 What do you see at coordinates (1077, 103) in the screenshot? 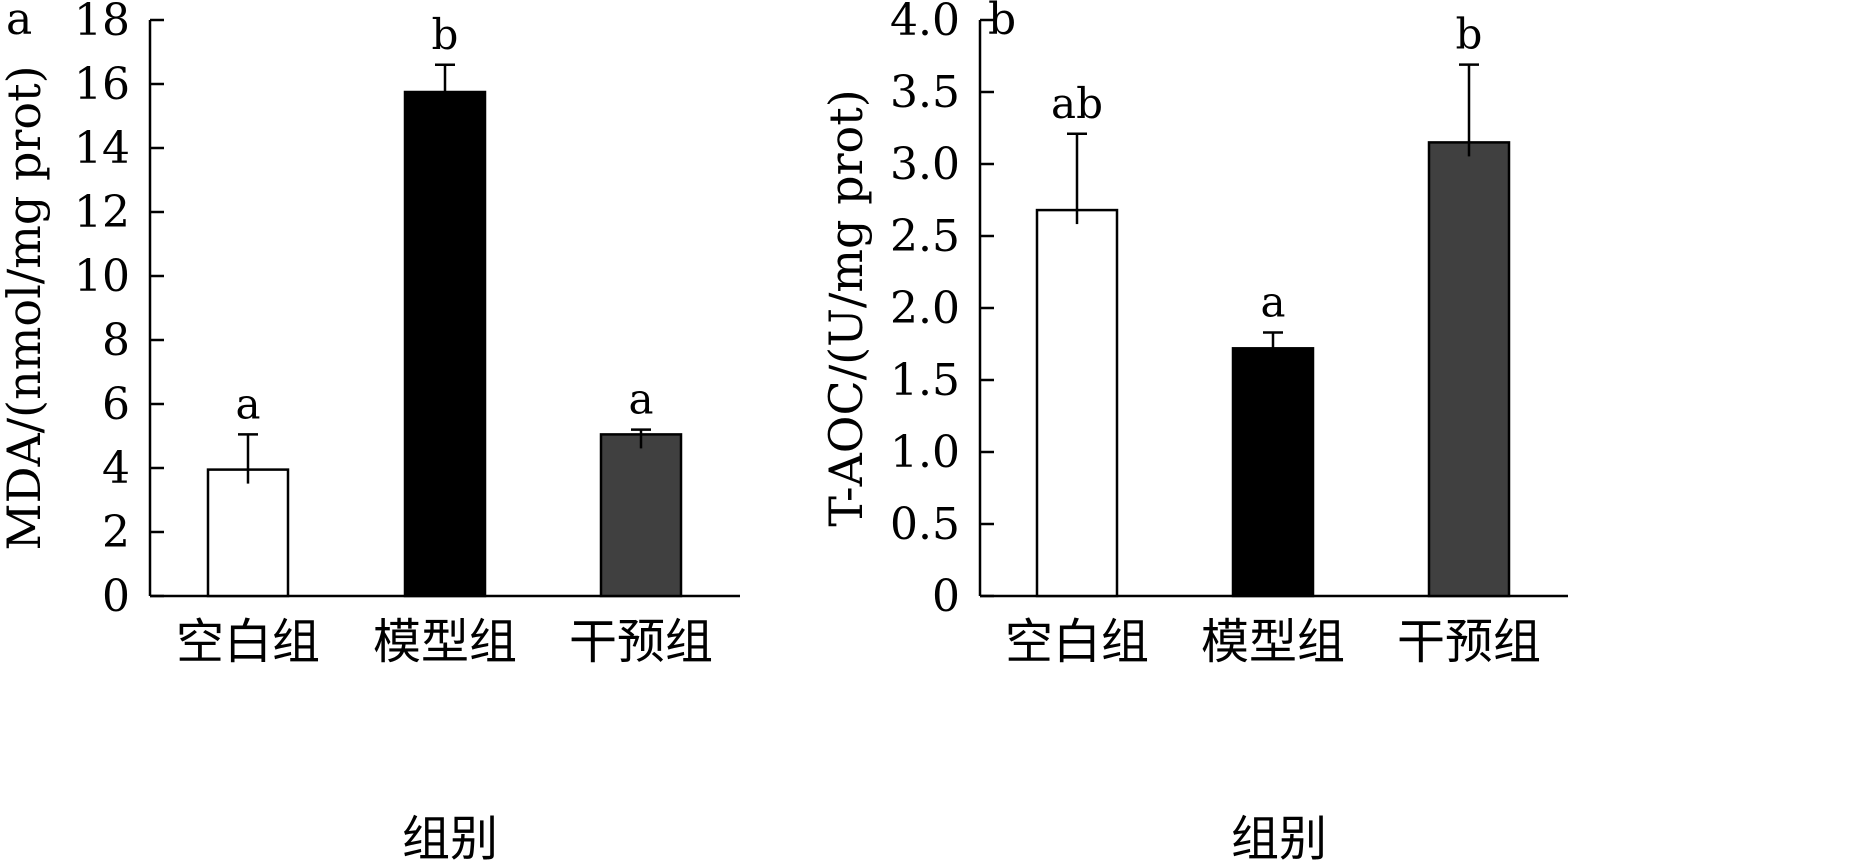
I see `panel-b-significance-label: ab` at bounding box center [1077, 103].